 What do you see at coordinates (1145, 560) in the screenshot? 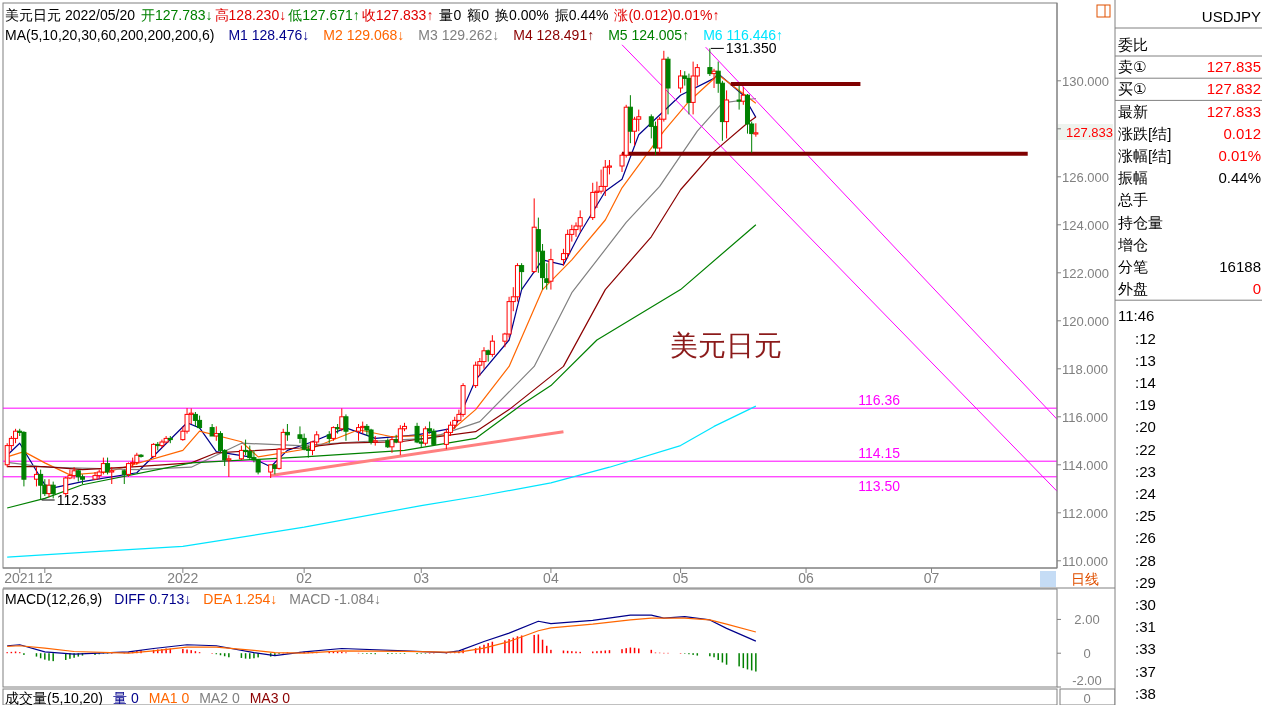
I see `text: :28` at bounding box center [1145, 560].